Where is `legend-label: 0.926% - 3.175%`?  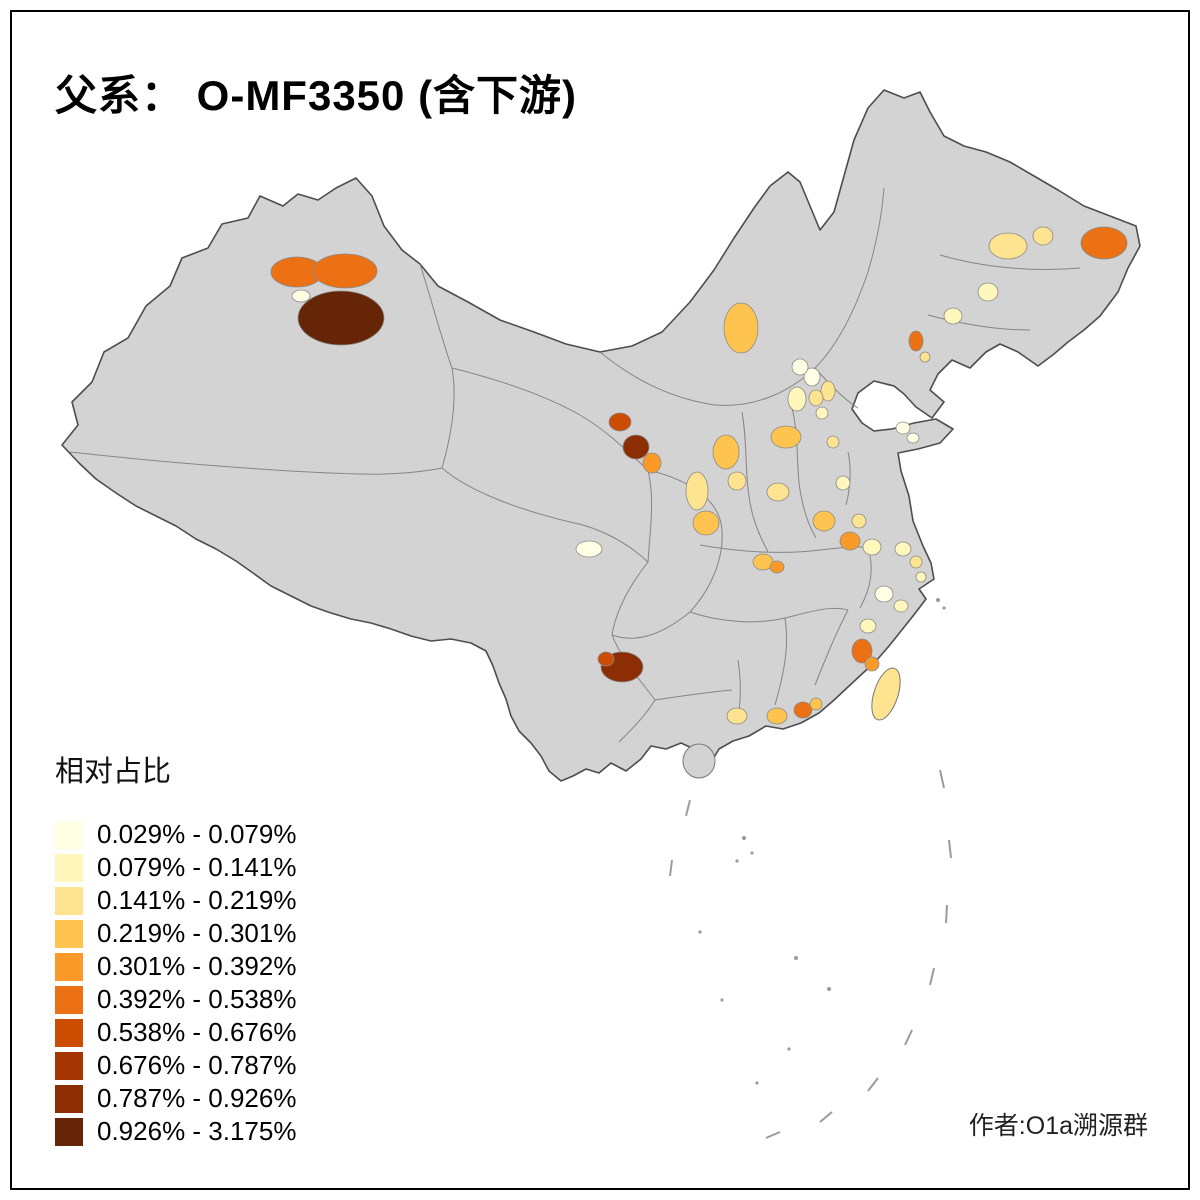
legend-label: 0.926% - 3.175% is located at coordinates (197, 1131).